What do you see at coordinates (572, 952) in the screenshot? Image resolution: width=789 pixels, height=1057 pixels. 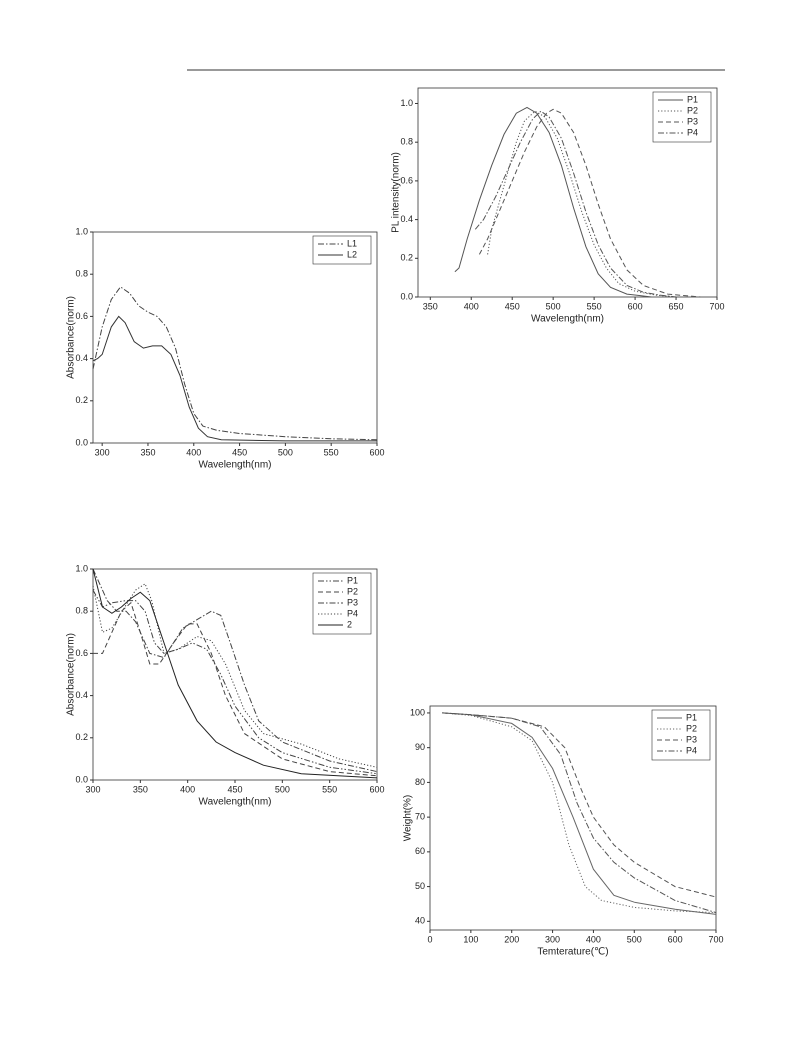 I see `x-axis-title: Temterature(℃)` at bounding box center [572, 952].